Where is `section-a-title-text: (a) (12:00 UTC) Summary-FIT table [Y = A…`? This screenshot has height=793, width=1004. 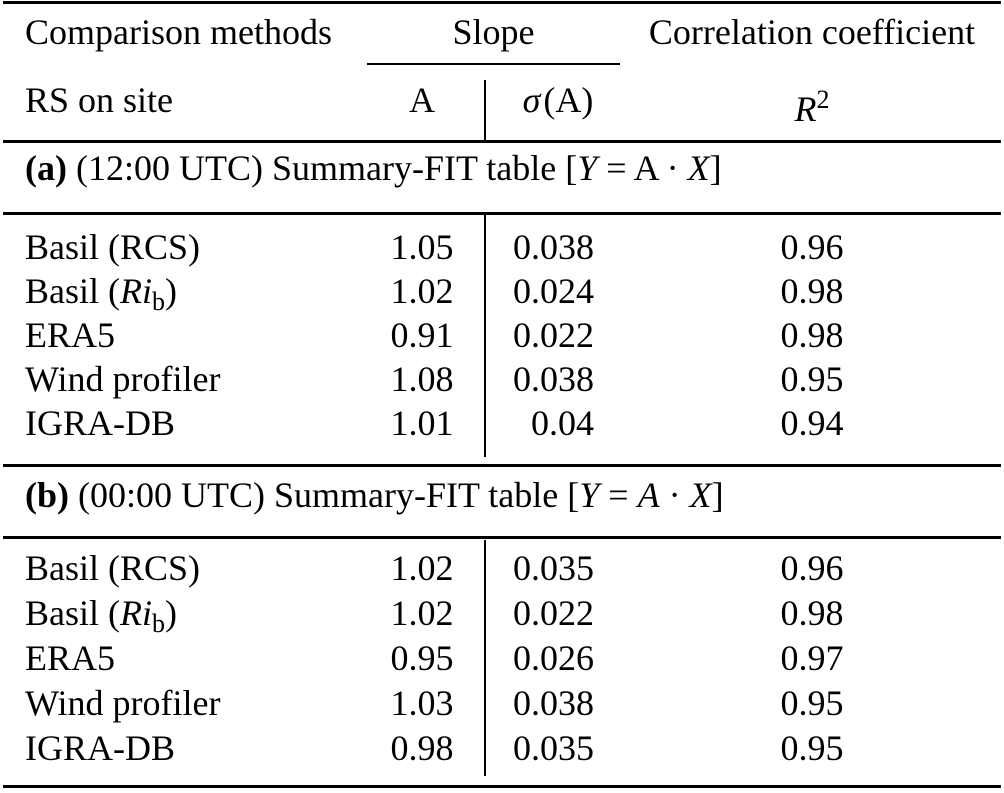 section-a-title-text: (a) (12:00 UTC) Summary-FIT table [Y = A… is located at coordinates (505, 168).